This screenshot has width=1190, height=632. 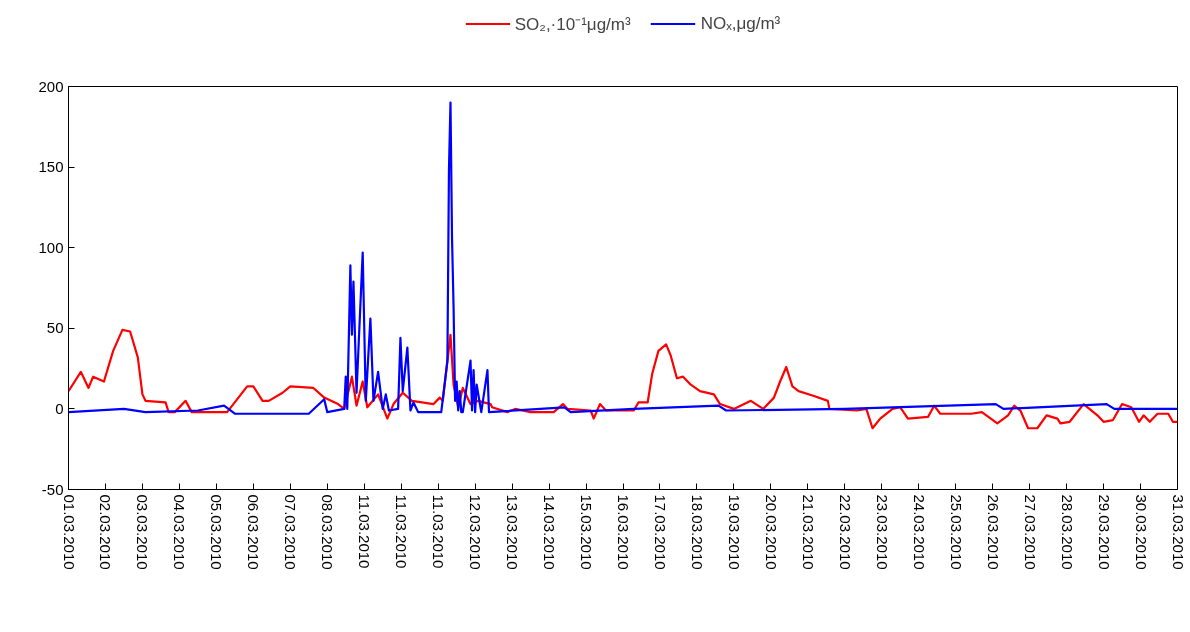 I want to click on x-tick-label: 29.03.2010, so click(x=1104, y=532).